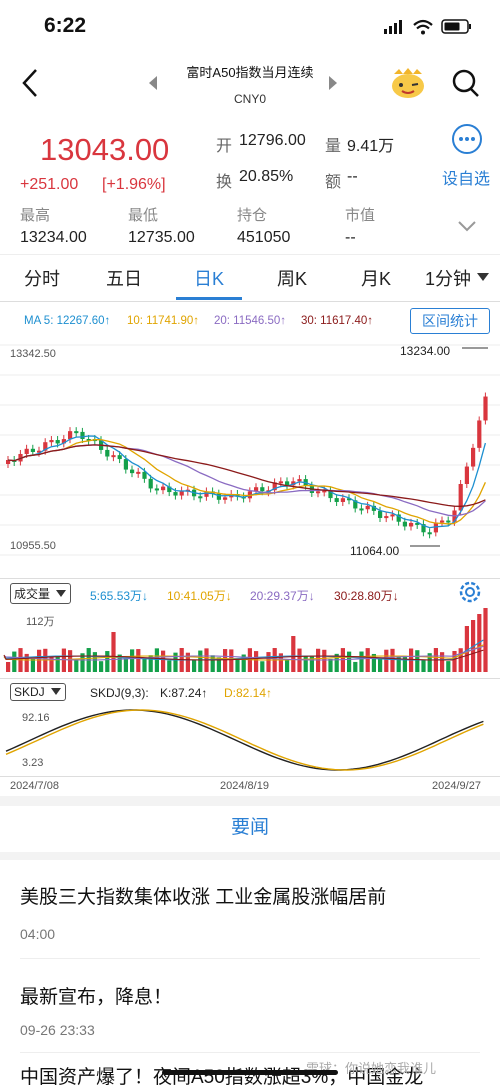 This screenshot has width=500, height=1089. I want to click on wifi-icon, so click(423, 27).